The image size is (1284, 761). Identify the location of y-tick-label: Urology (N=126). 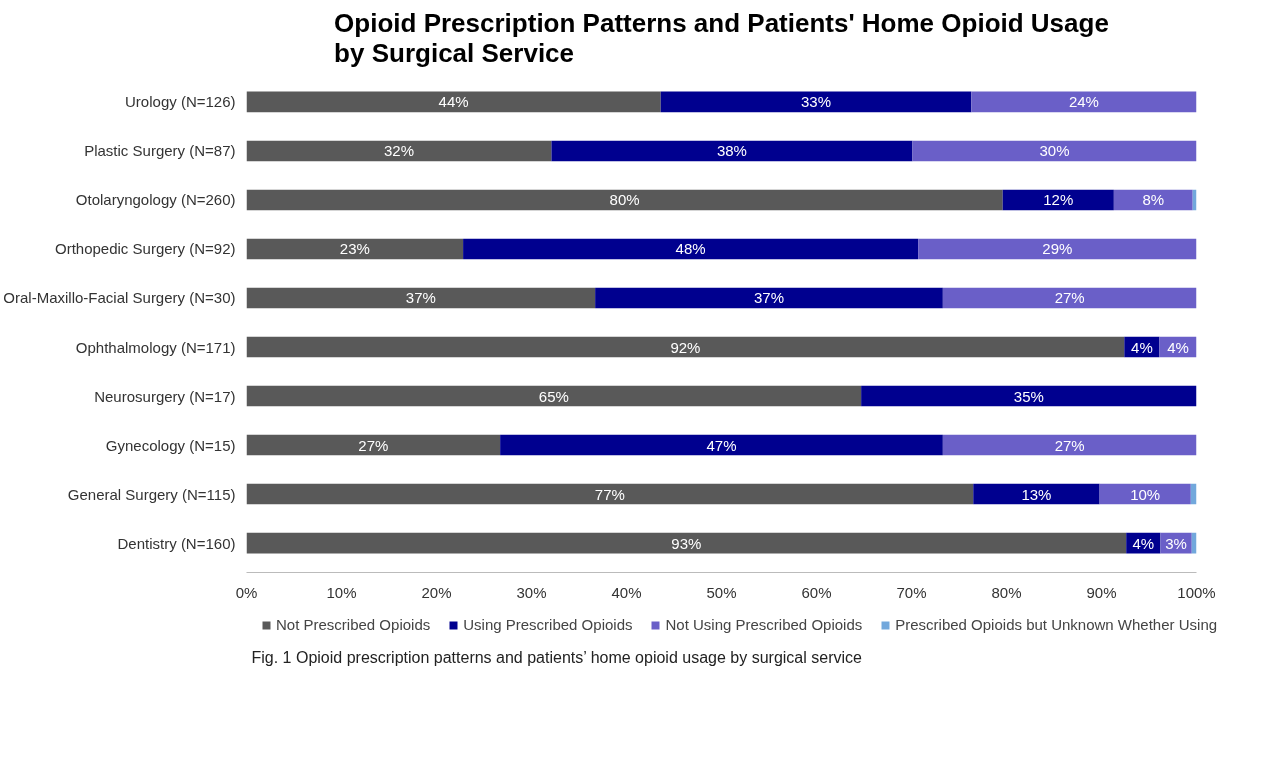
(180, 102).